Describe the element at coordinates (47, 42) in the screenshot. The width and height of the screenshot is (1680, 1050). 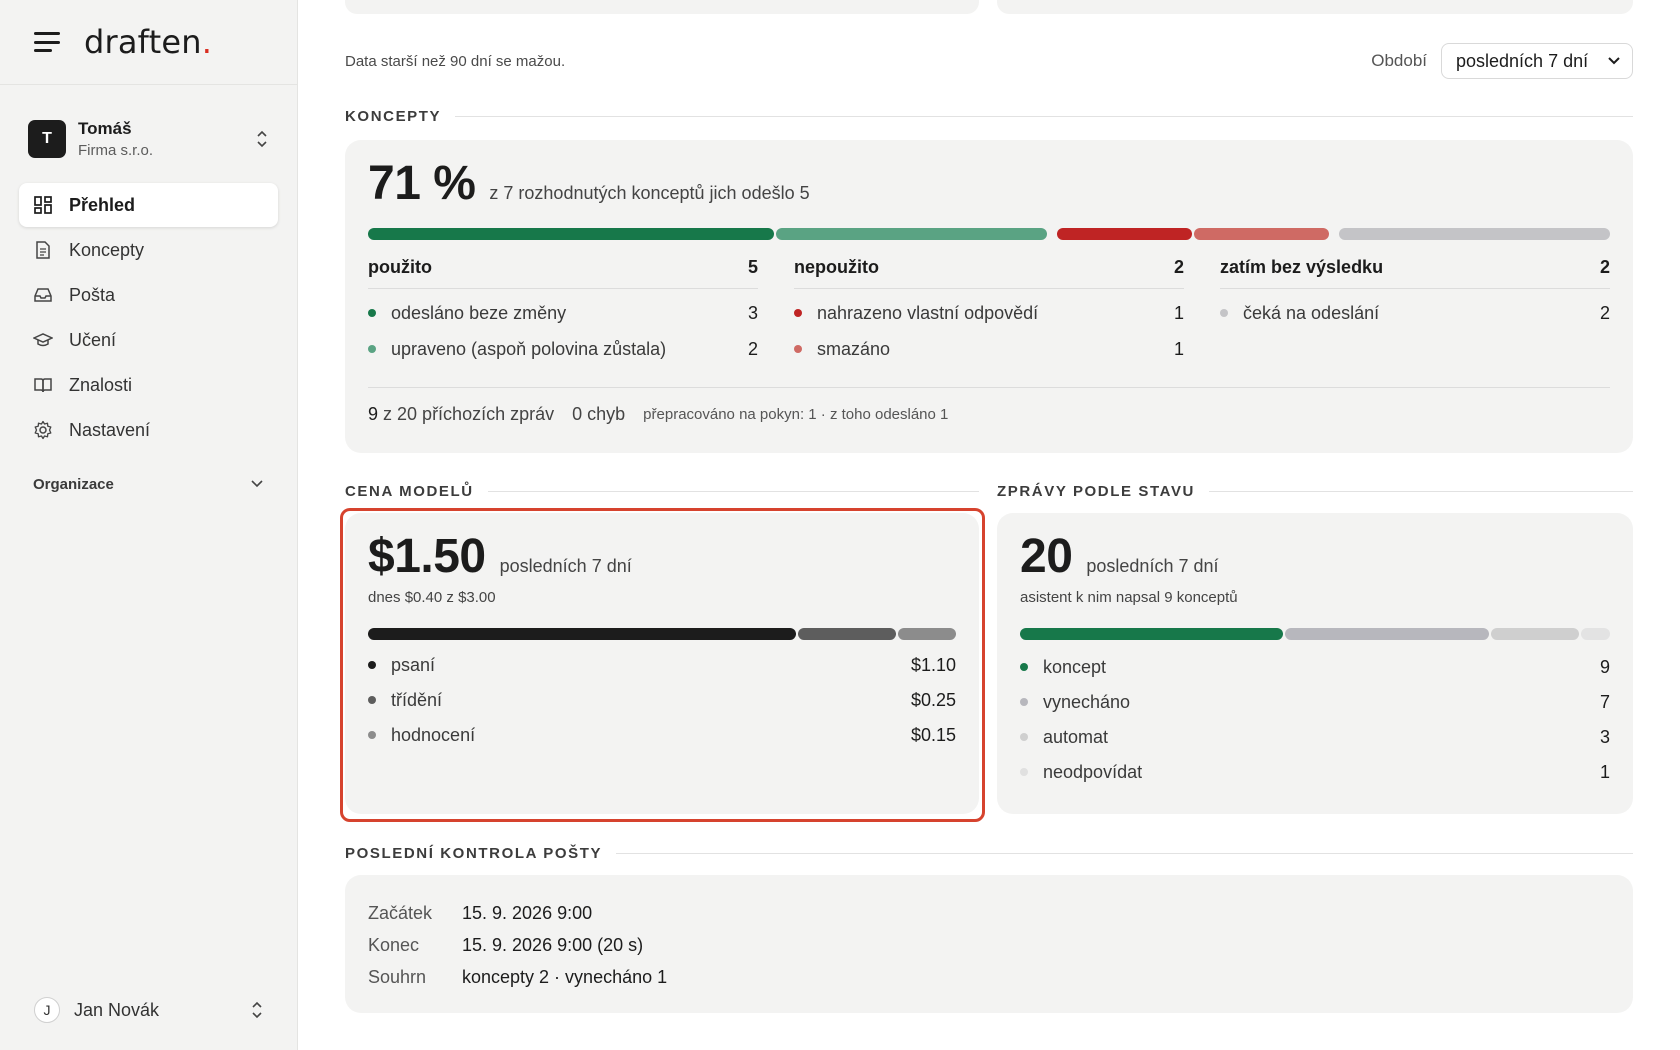
I see `menu-icon` at that location.